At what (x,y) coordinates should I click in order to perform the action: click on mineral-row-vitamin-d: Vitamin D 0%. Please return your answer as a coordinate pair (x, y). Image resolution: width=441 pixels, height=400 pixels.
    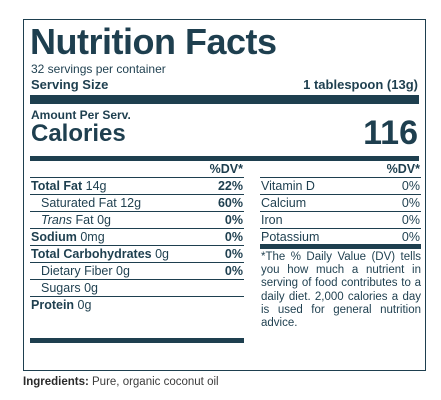
    Looking at the image, I should click on (340, 186).